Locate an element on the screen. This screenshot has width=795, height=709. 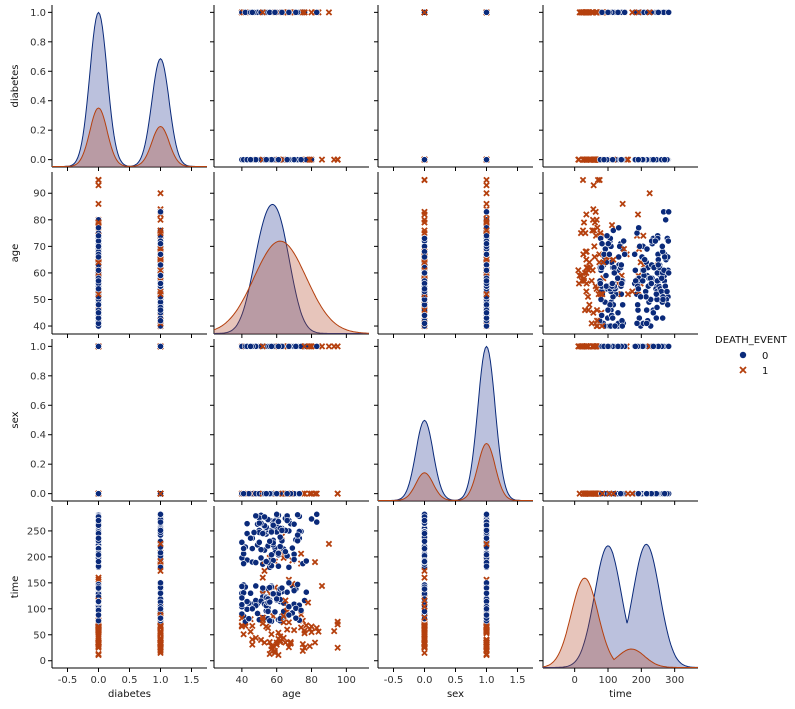
y-axis-label-time: time is located at coordinates (15, 587).